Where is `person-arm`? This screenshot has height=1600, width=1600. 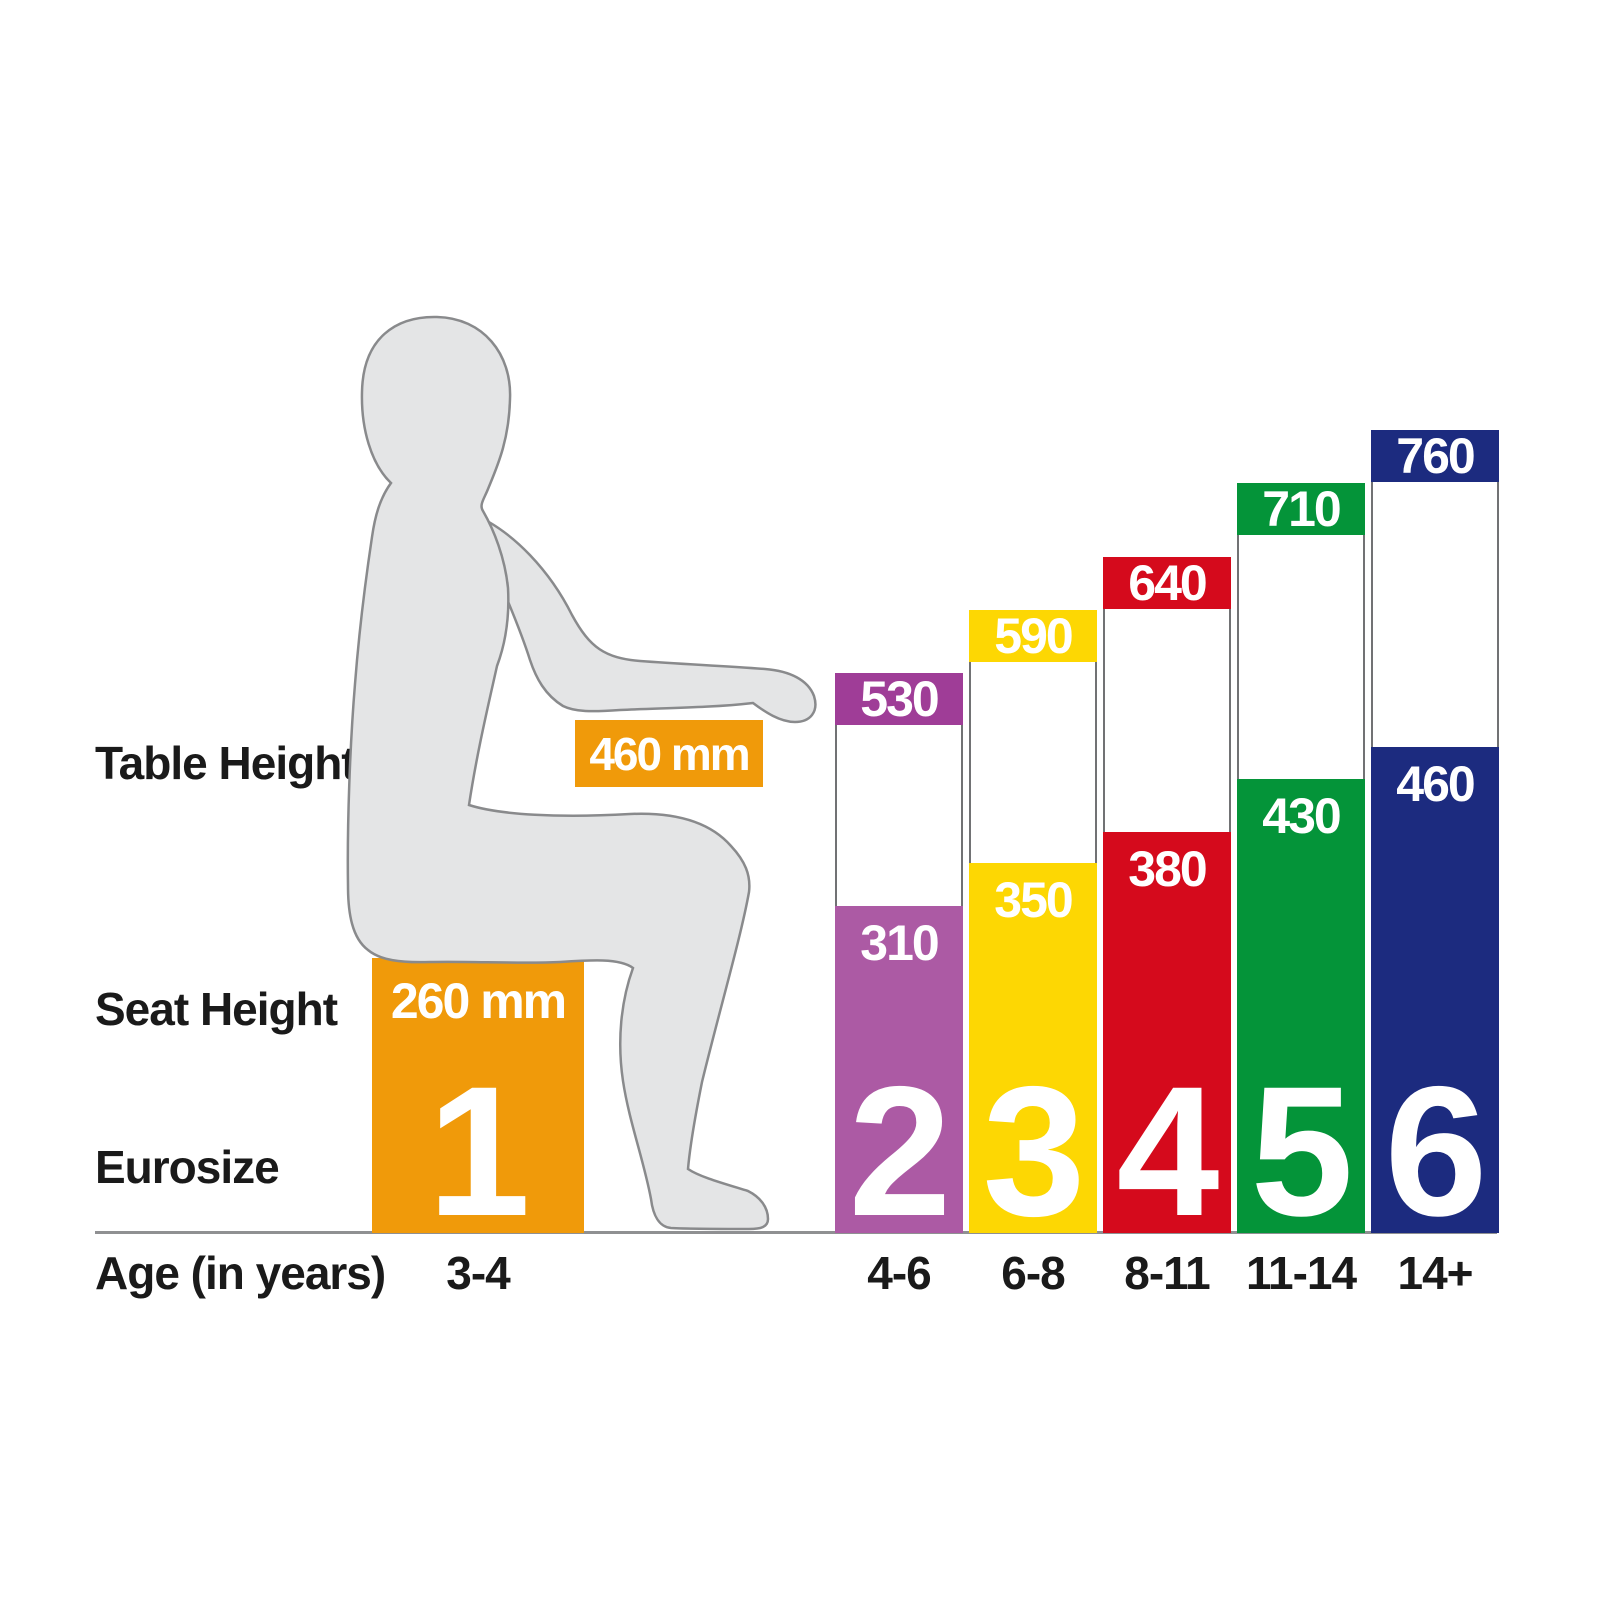
person-arm is located at coordinates (641, 616).